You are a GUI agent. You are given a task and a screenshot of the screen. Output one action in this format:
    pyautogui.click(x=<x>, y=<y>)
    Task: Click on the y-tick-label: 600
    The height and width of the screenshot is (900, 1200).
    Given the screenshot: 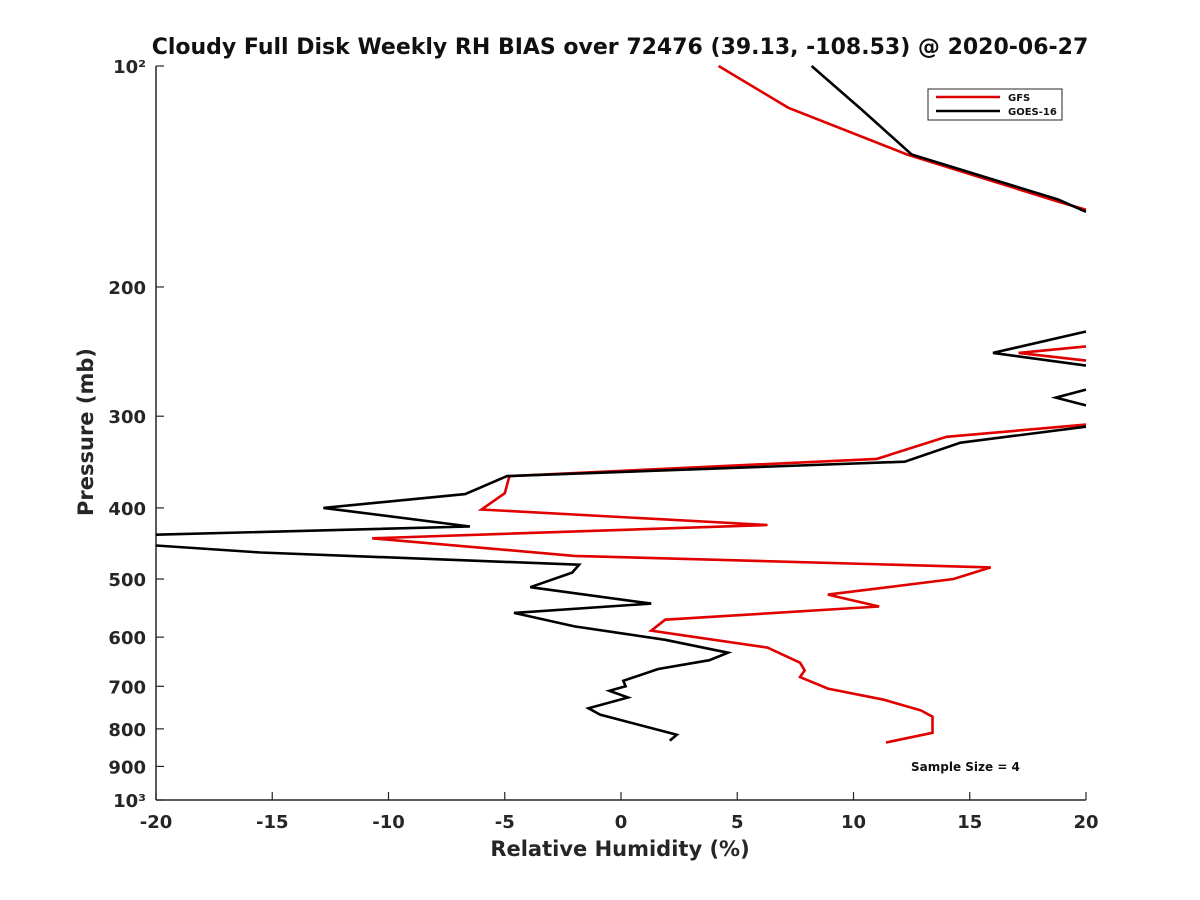 What is the action you would take?
    pyautogui.click(x=127, y=638)
    